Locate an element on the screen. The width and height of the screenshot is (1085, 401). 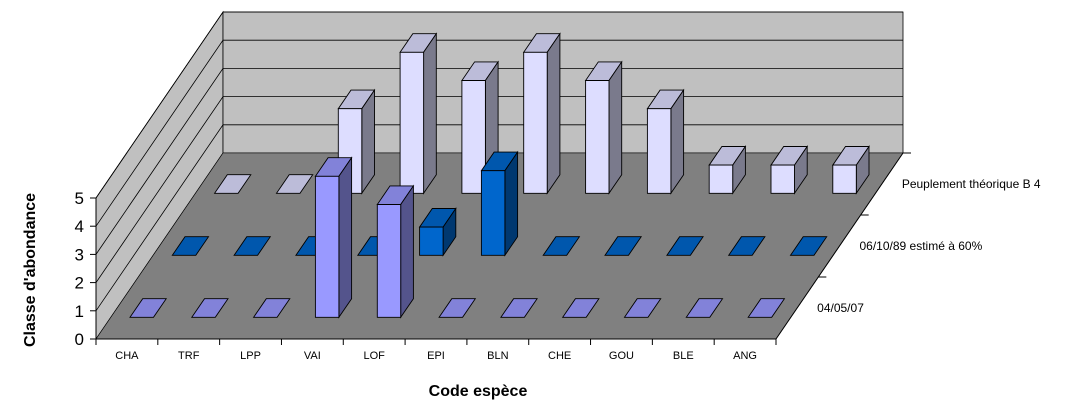
y-tick-label: 0 is located at coordinates (79, 339).